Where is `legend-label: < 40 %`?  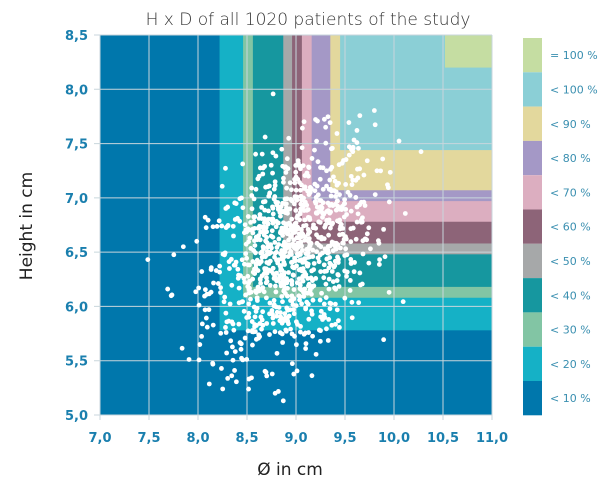 legend-label: < 40 % is located at coordinates (570, 295).